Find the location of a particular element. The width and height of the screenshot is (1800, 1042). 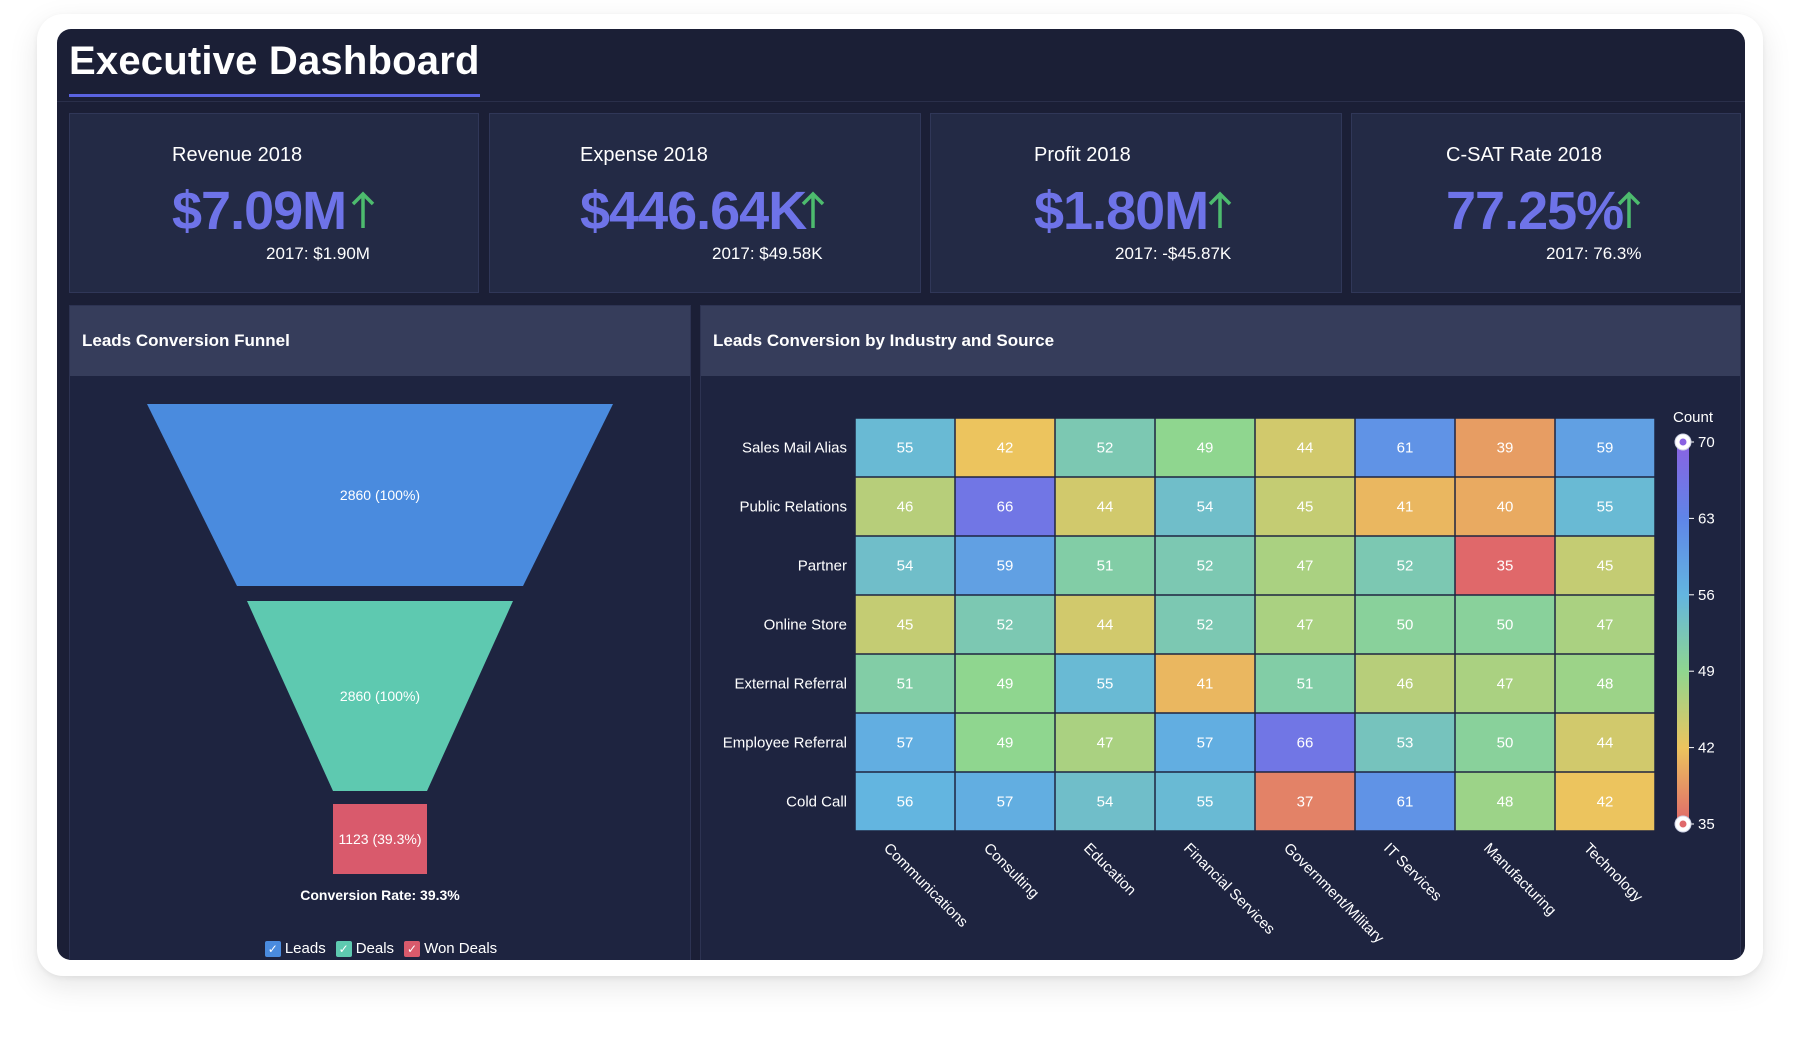

heatmap-cell-value: 44 is located at coordinates (1105, 625).